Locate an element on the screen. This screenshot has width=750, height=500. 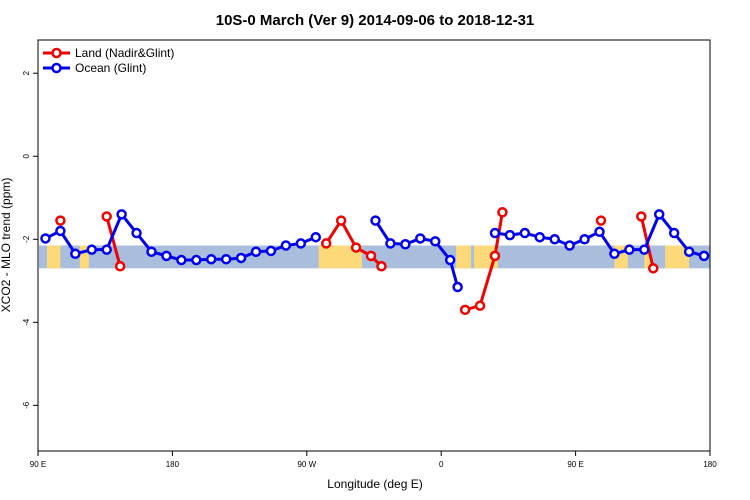
y-tick-label: 2 is located at coordinates (26, 72).